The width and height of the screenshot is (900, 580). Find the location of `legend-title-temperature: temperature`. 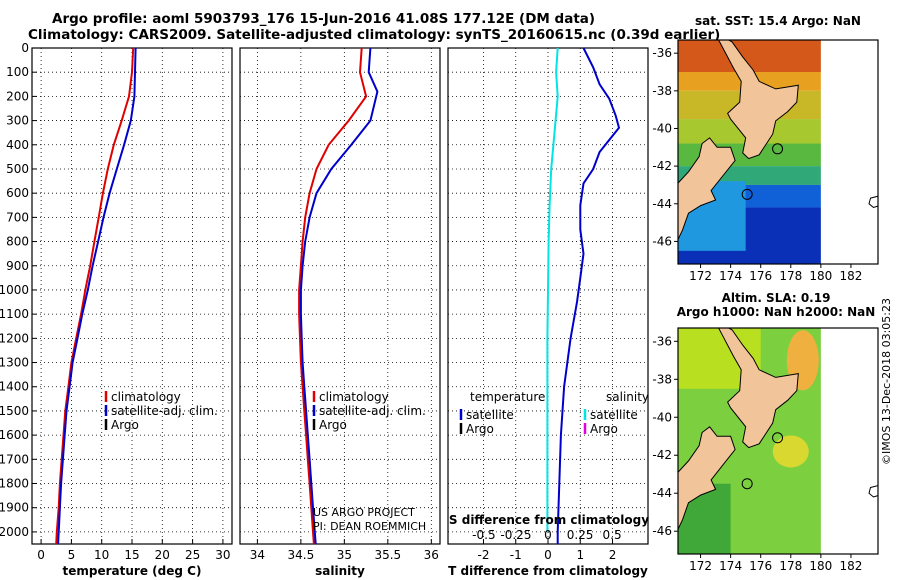

legend-title-temperature: temperature is located at coordinates (507, 397).